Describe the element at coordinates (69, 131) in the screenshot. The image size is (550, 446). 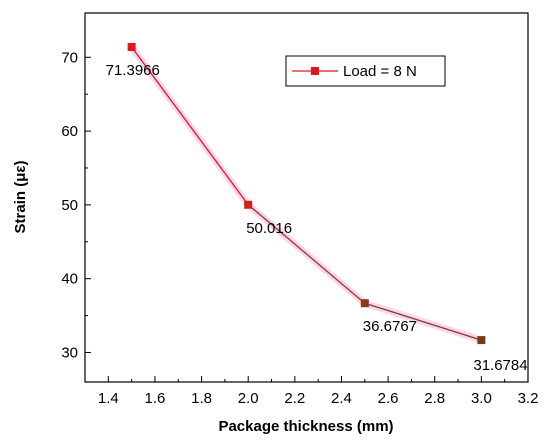
I see `y-tick-label: 60` at that location.